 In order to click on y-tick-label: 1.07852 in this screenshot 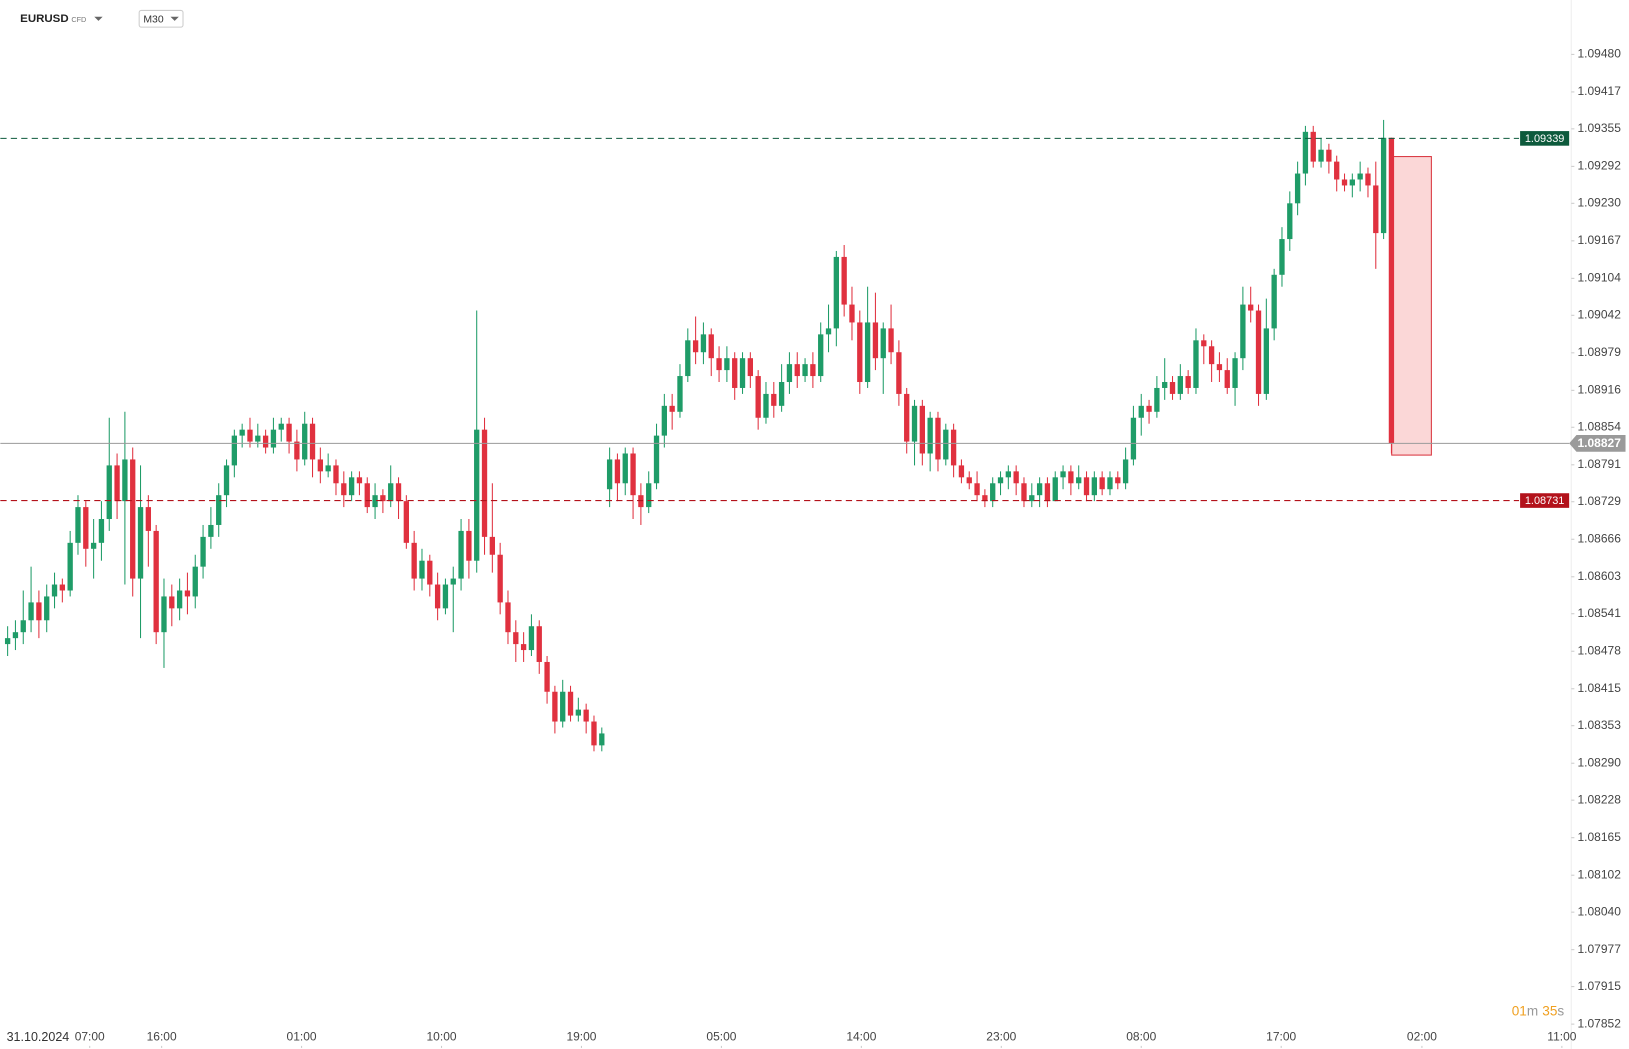, I will do `click(1600, 1023)`.